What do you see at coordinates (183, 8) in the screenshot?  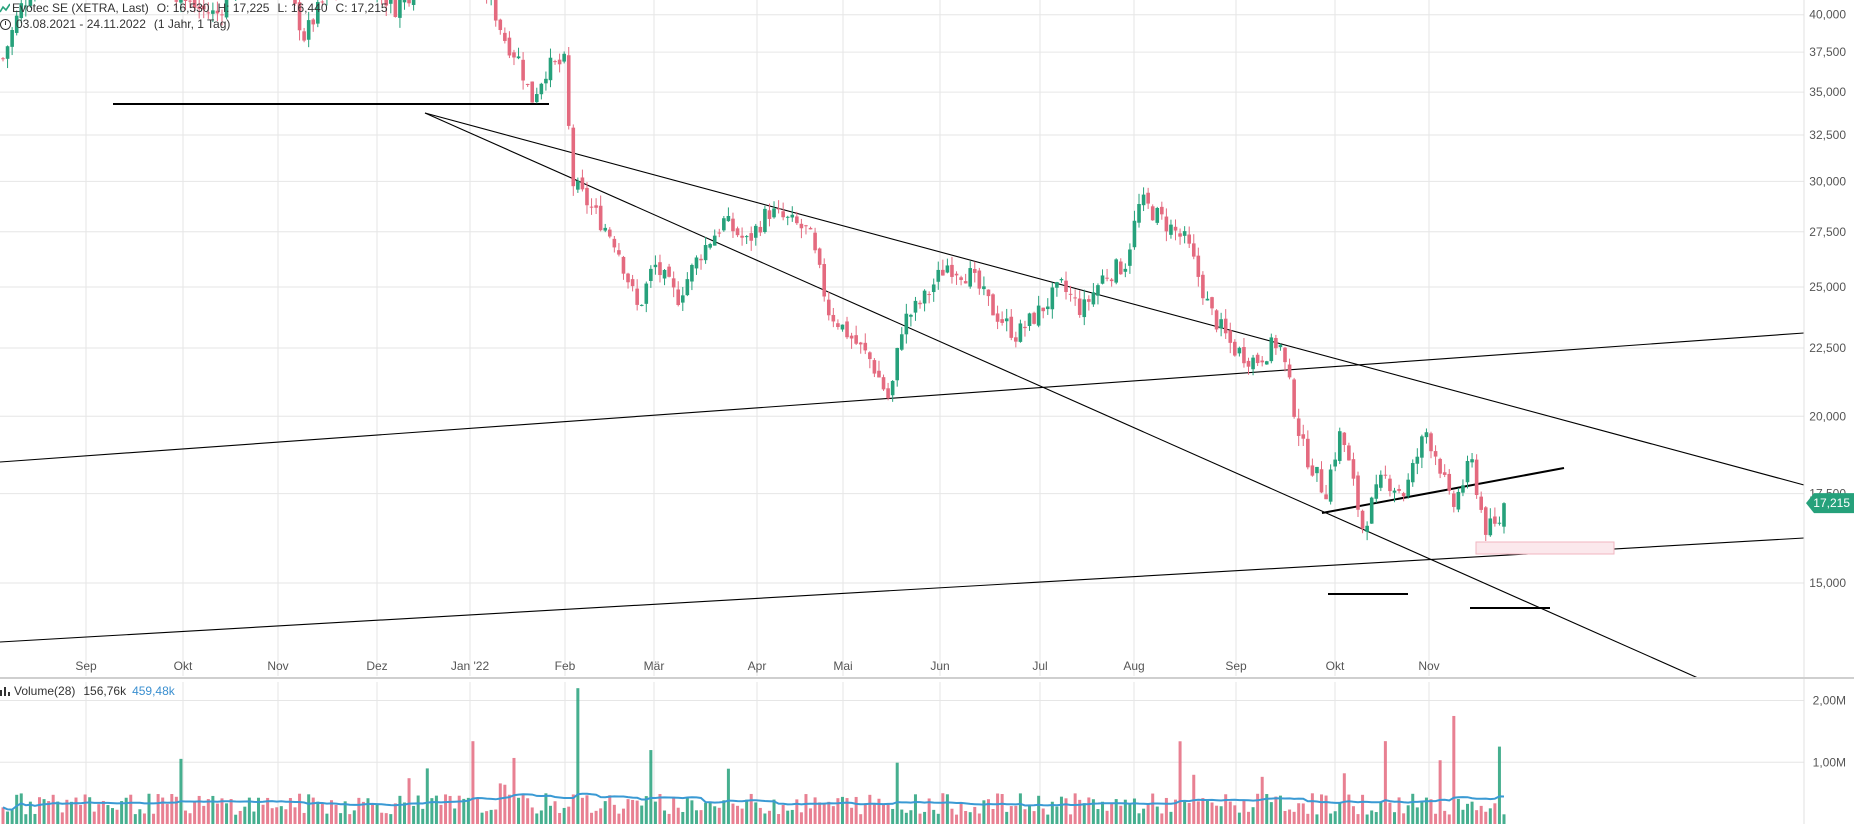 I see `open-value: O: 16,530` at bounding box center [183, 8].